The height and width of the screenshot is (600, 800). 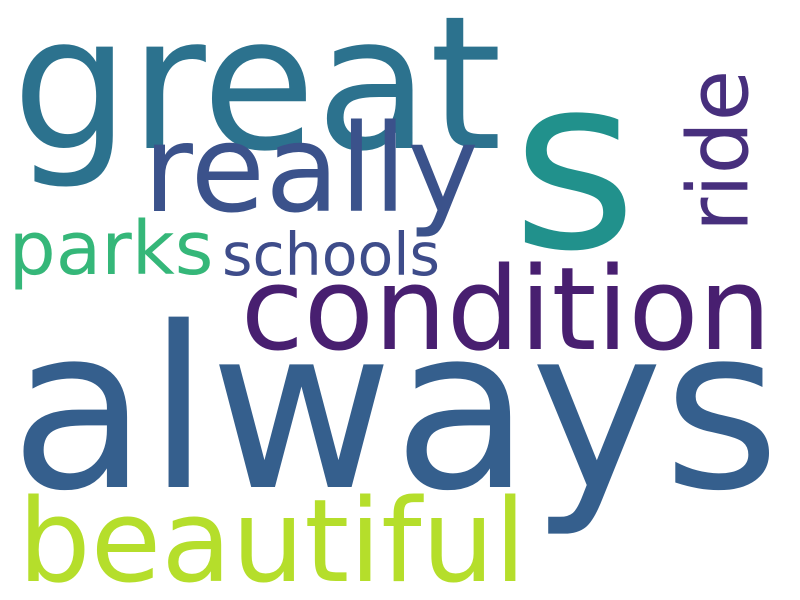 I want to click on word-schools: schools, so click(x=331, y=255).